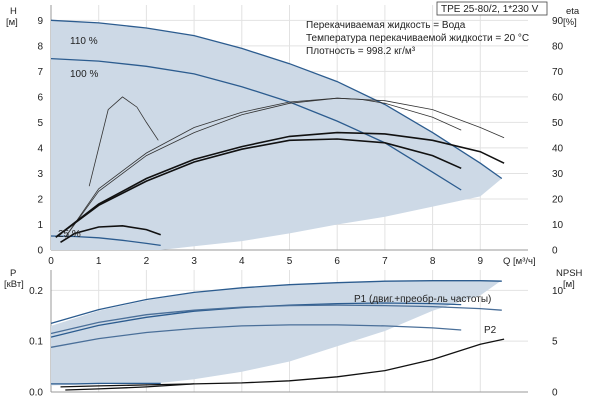 This screenshot has height=400, width=600. What do you see at coordinates (519, 261) in the screenshot?
I see `x-axis-label: Q [м³/ч]` at bounding box center [519, 261].